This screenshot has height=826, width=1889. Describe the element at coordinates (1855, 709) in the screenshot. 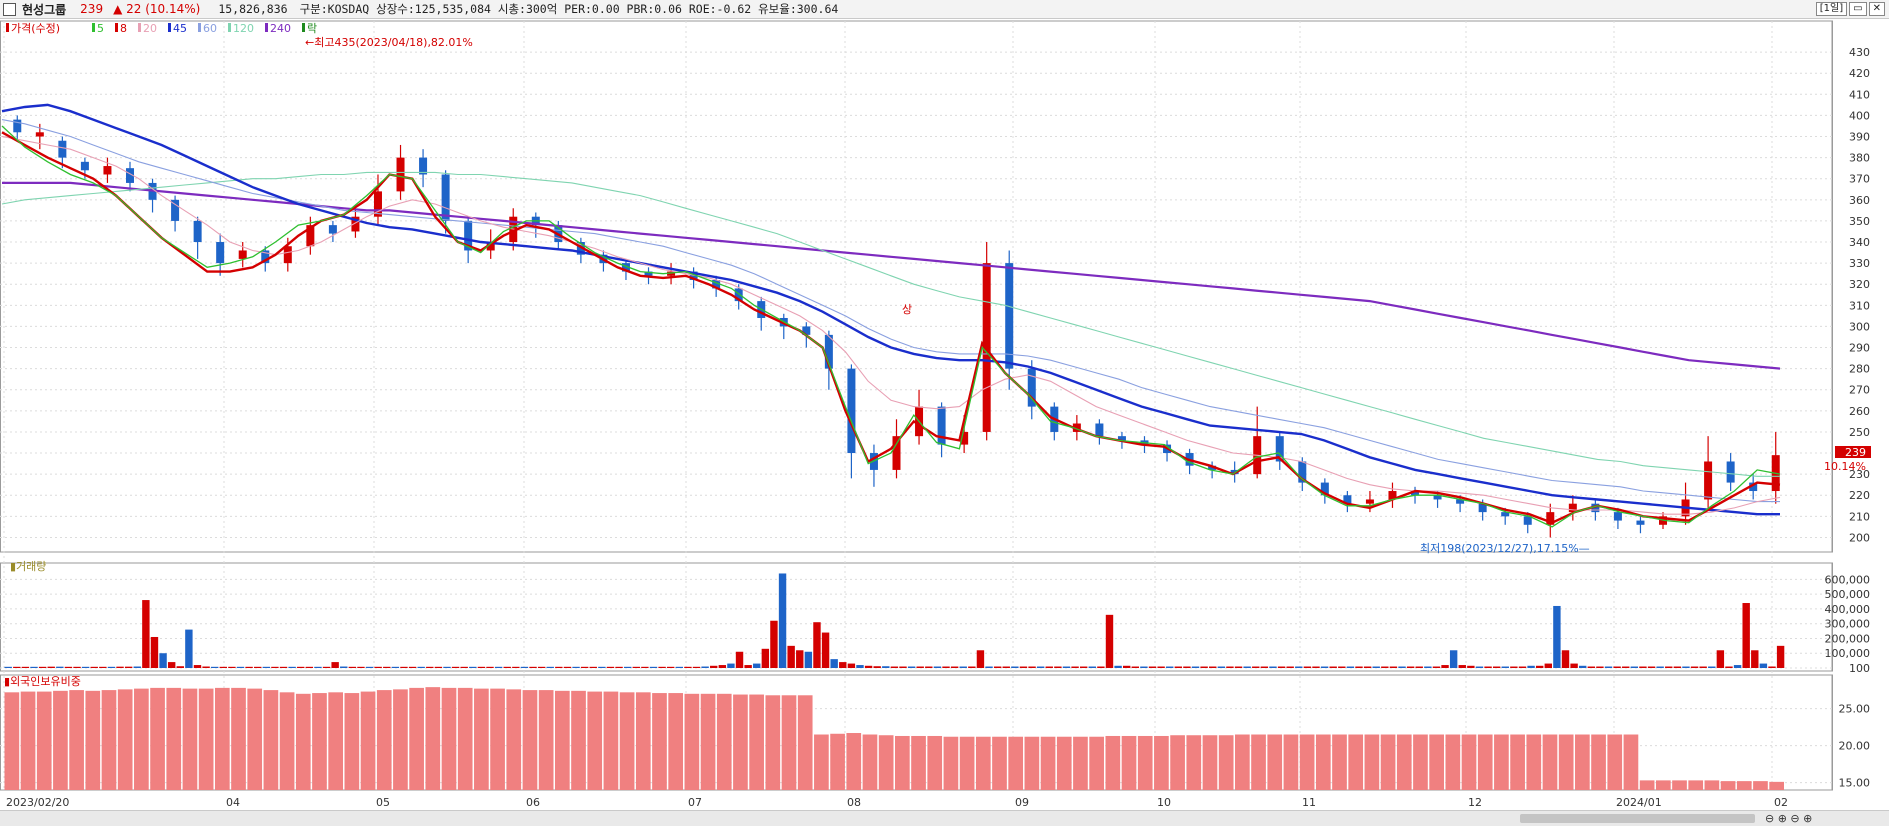

I see `foreign-tick-label: 25.00` at that location.